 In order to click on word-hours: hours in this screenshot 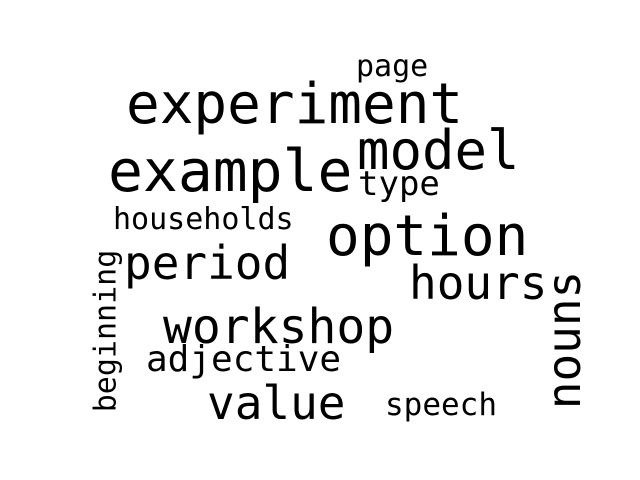, I will do `click(478, 283)`.